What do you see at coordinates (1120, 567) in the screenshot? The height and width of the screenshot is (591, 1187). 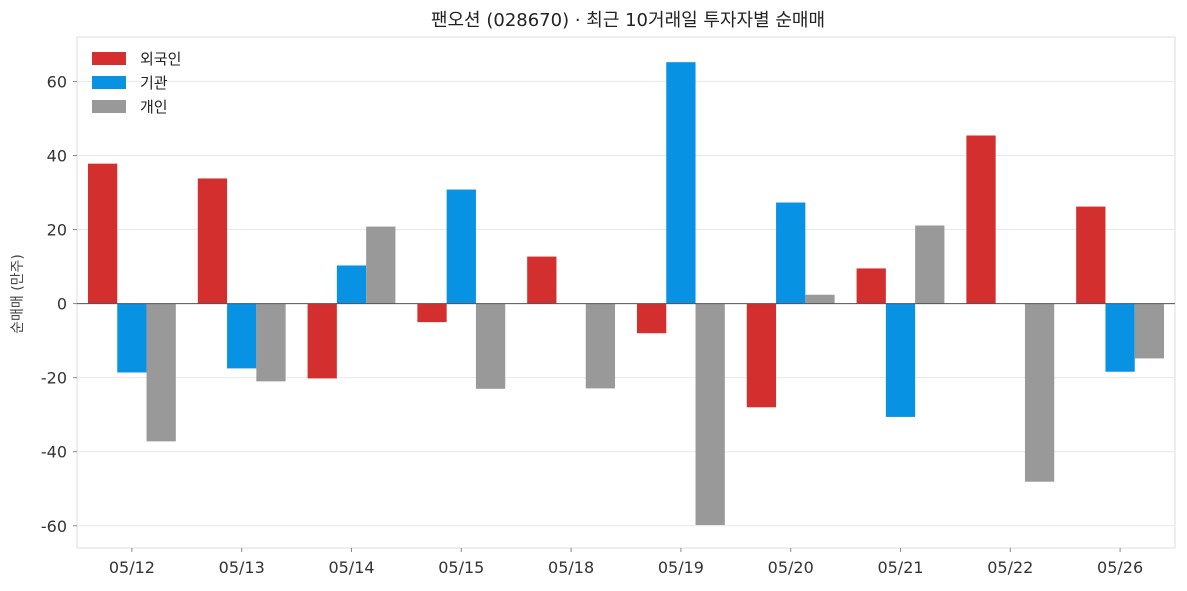 I see `x-tick-label: 05/26` at bounding box center [1120, 567].